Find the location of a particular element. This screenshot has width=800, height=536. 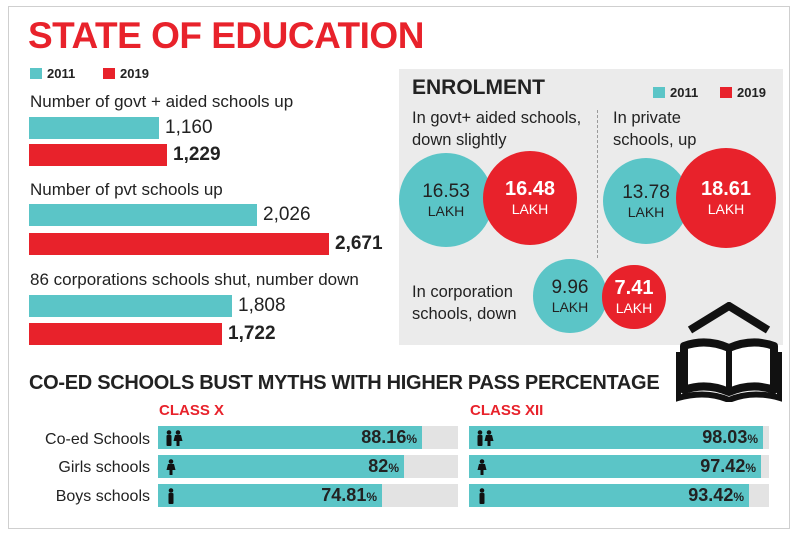

bar-track-class-xii-girls: 97.42% is located at coordinates (619, 466).